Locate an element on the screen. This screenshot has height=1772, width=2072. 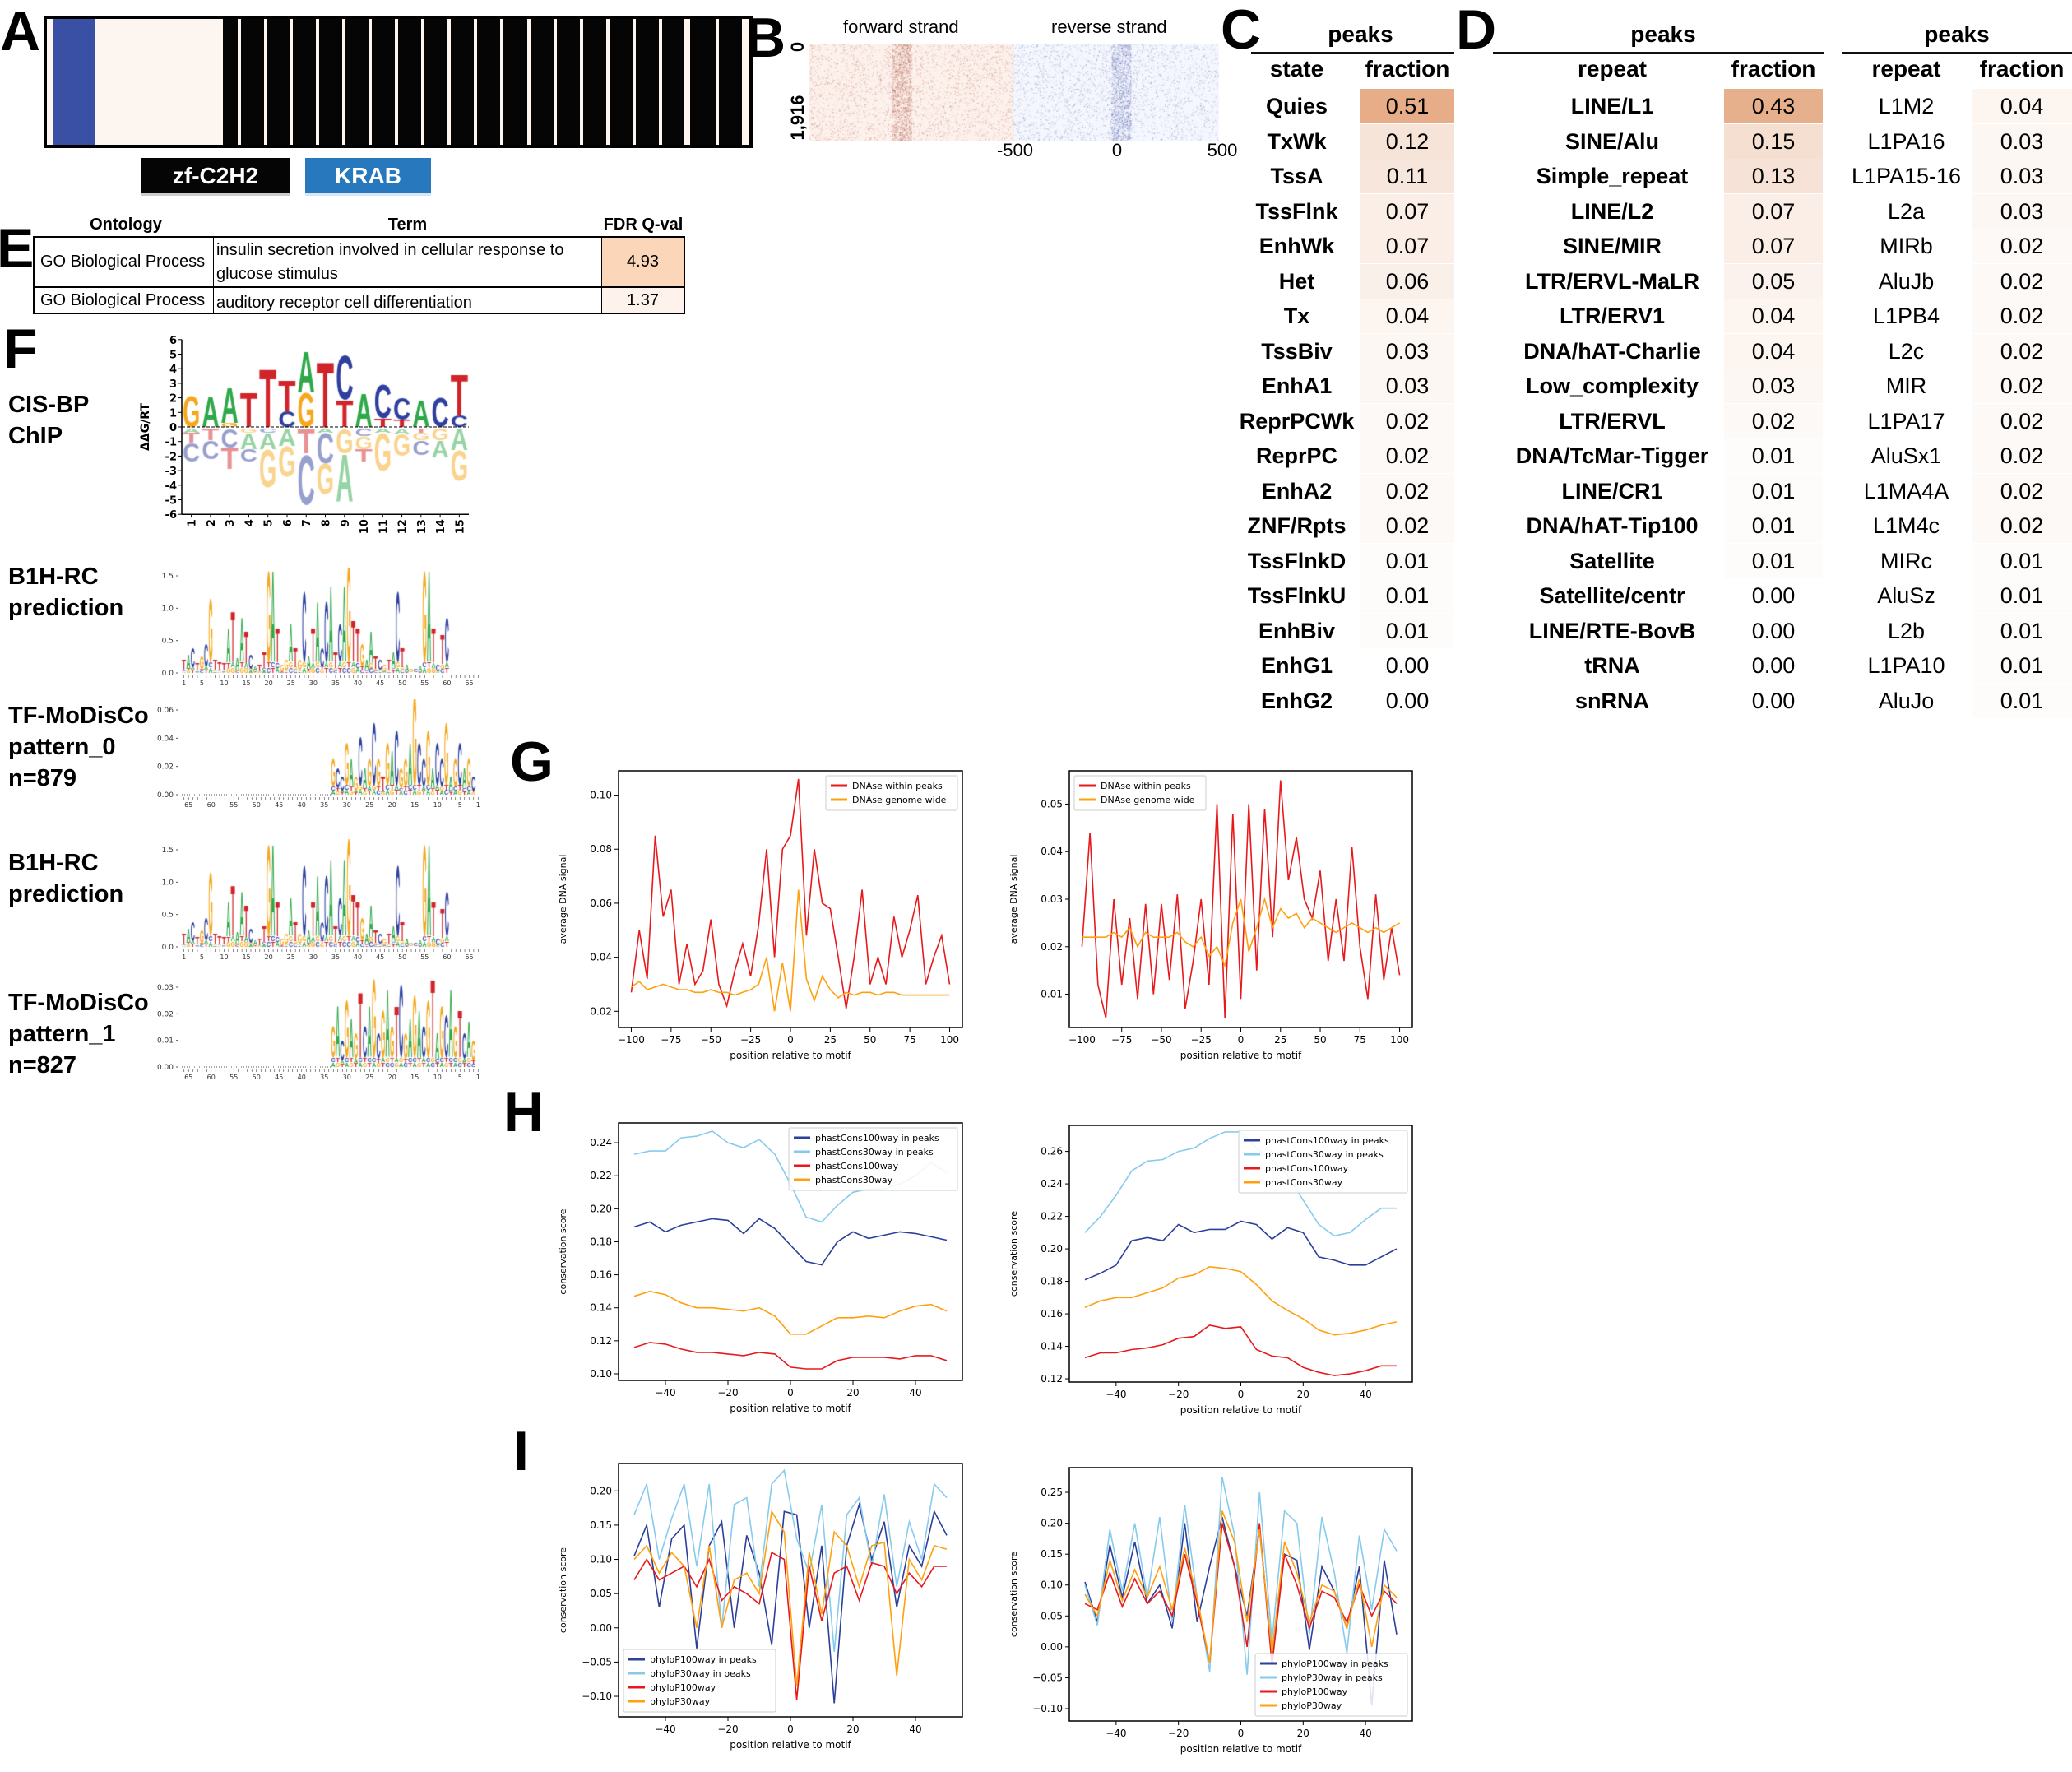
x-tick-label: 100 is located at coordinates (949, 1040).